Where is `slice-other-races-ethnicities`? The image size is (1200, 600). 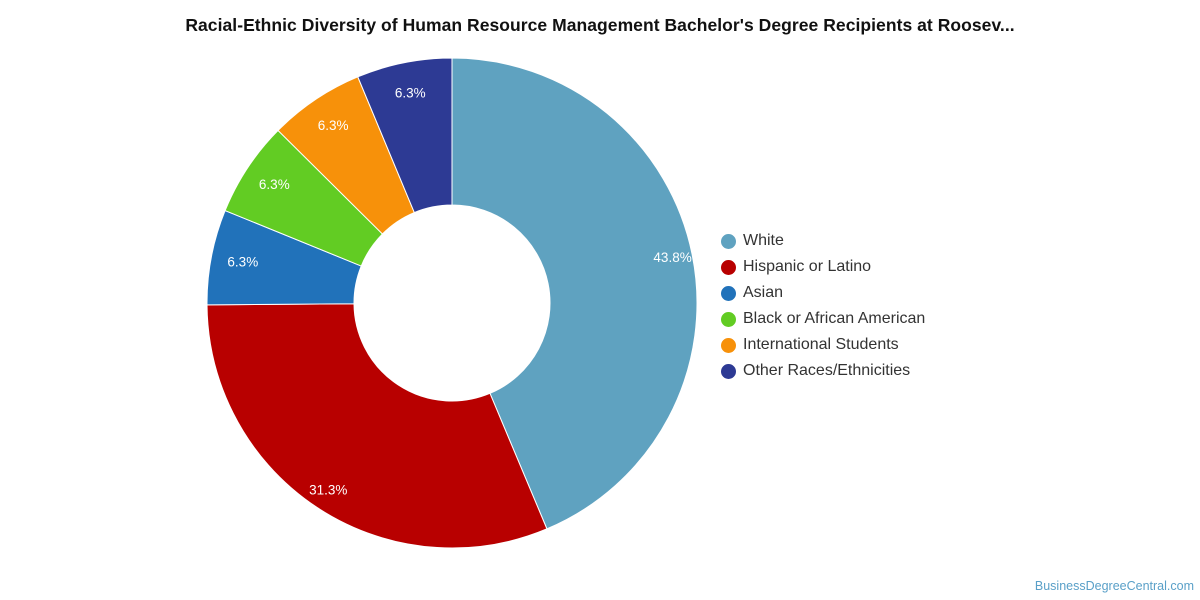
slice-other-races-ethnicities is located at coordinates (405, 135).